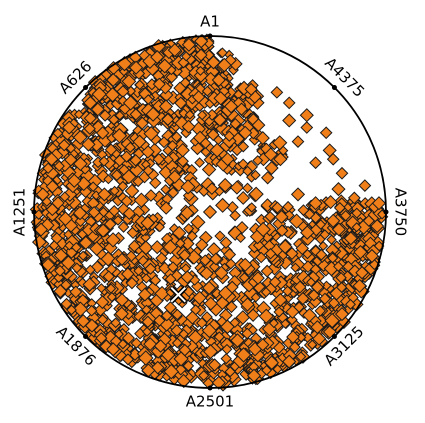 The width and height of the screenshot is (425, 423). What do you see at coordinates (210, 22) in the screenshot?
I see `anchor-label-a1: A1` at bounding box center [210, 22].